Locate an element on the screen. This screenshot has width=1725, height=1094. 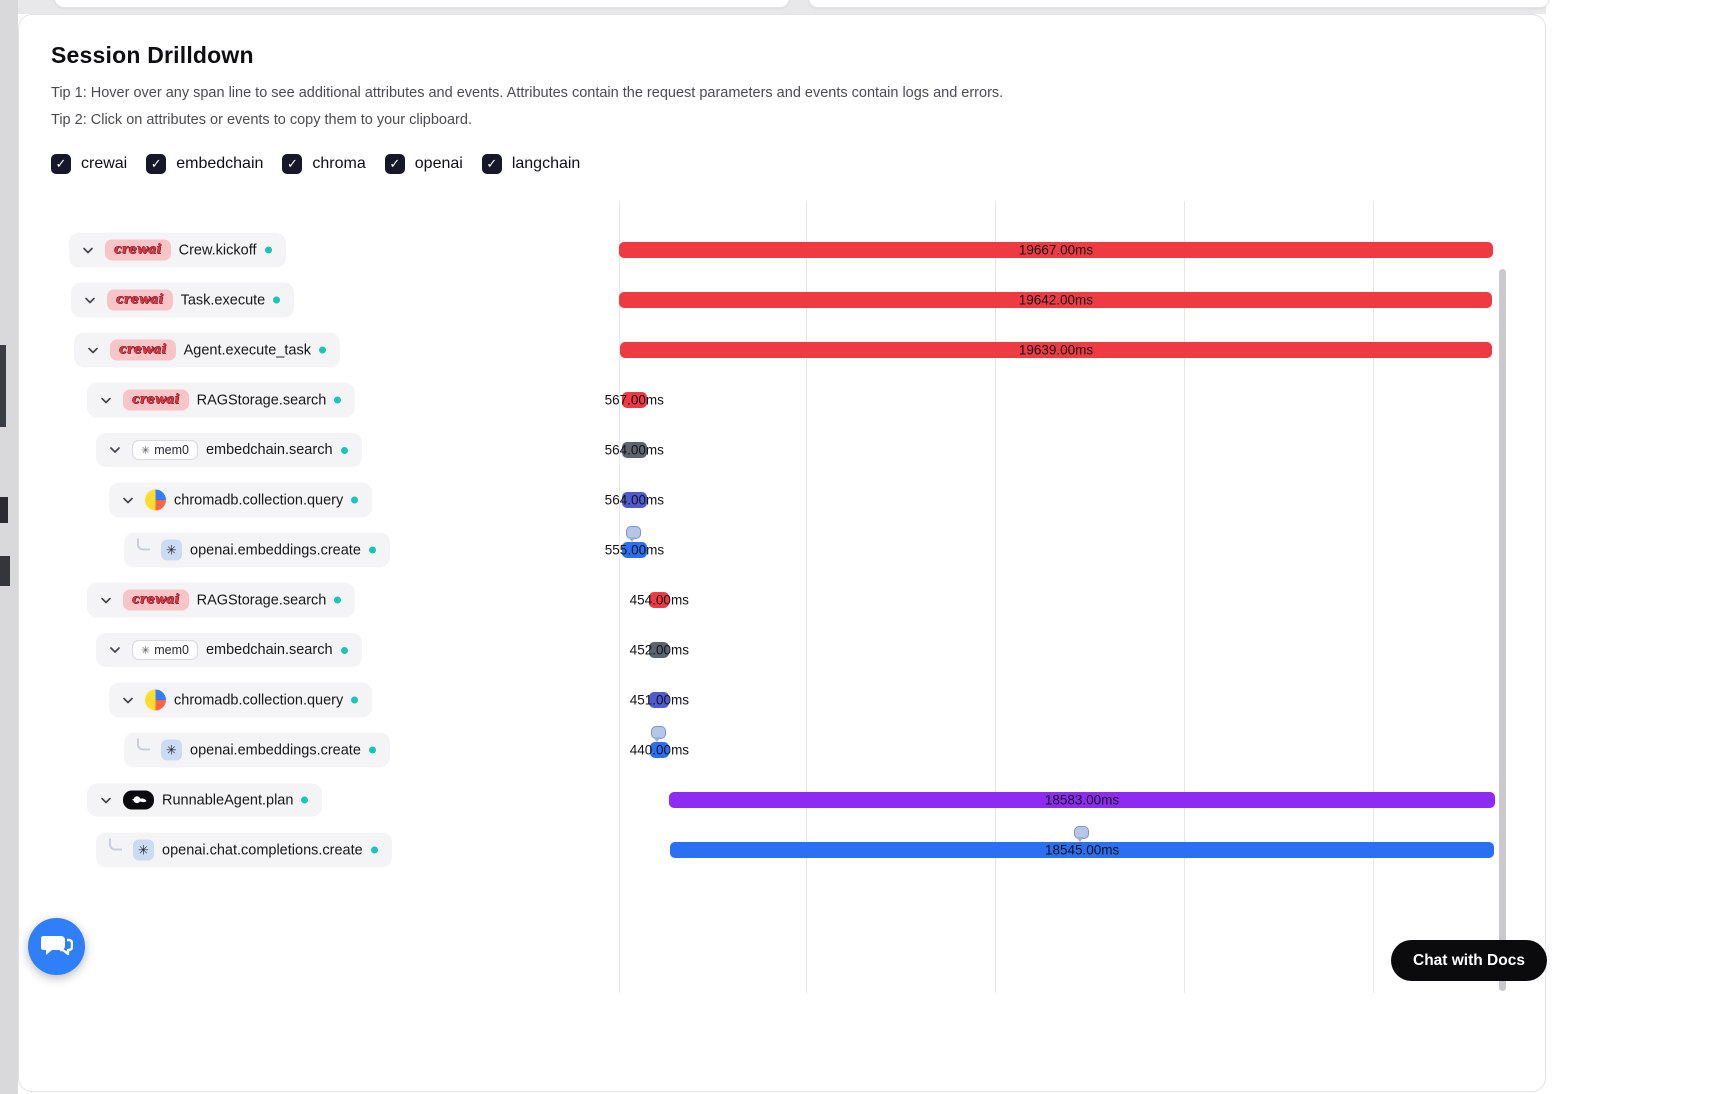
filter-langchain: ✓ langchain is located at coordinates (531, 164).